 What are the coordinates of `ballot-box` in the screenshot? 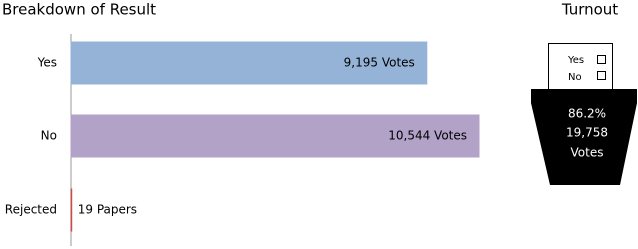 It's located at (584, 137).